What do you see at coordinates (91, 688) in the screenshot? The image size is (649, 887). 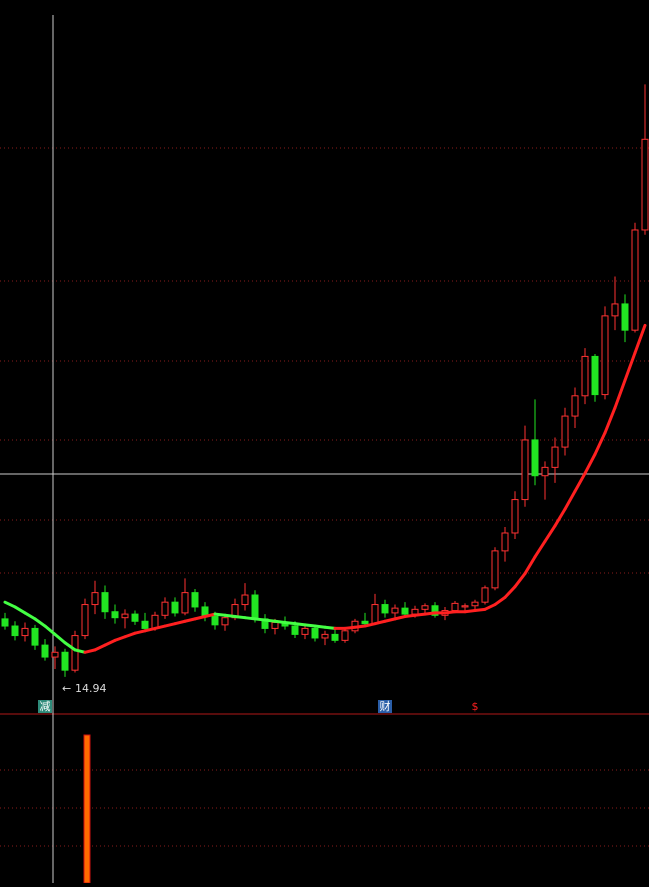 I see `low-label: 14.94` at bounding box center [91, 688].